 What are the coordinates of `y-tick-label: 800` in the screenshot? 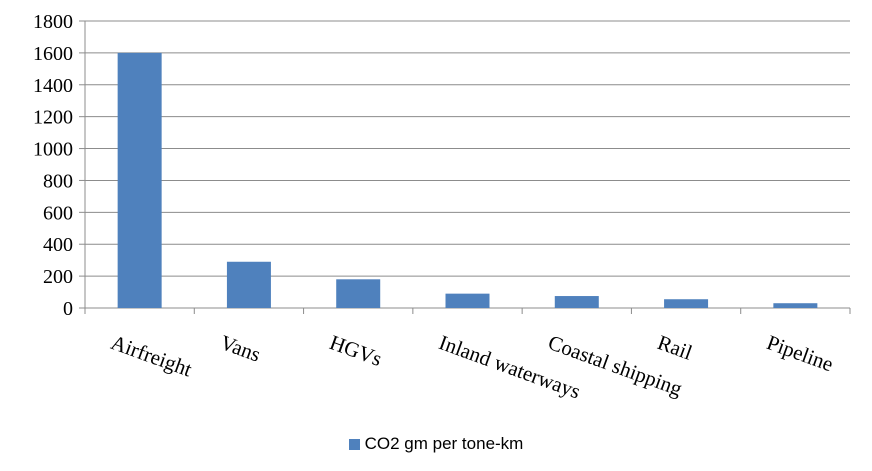 It's located at (58, 181).